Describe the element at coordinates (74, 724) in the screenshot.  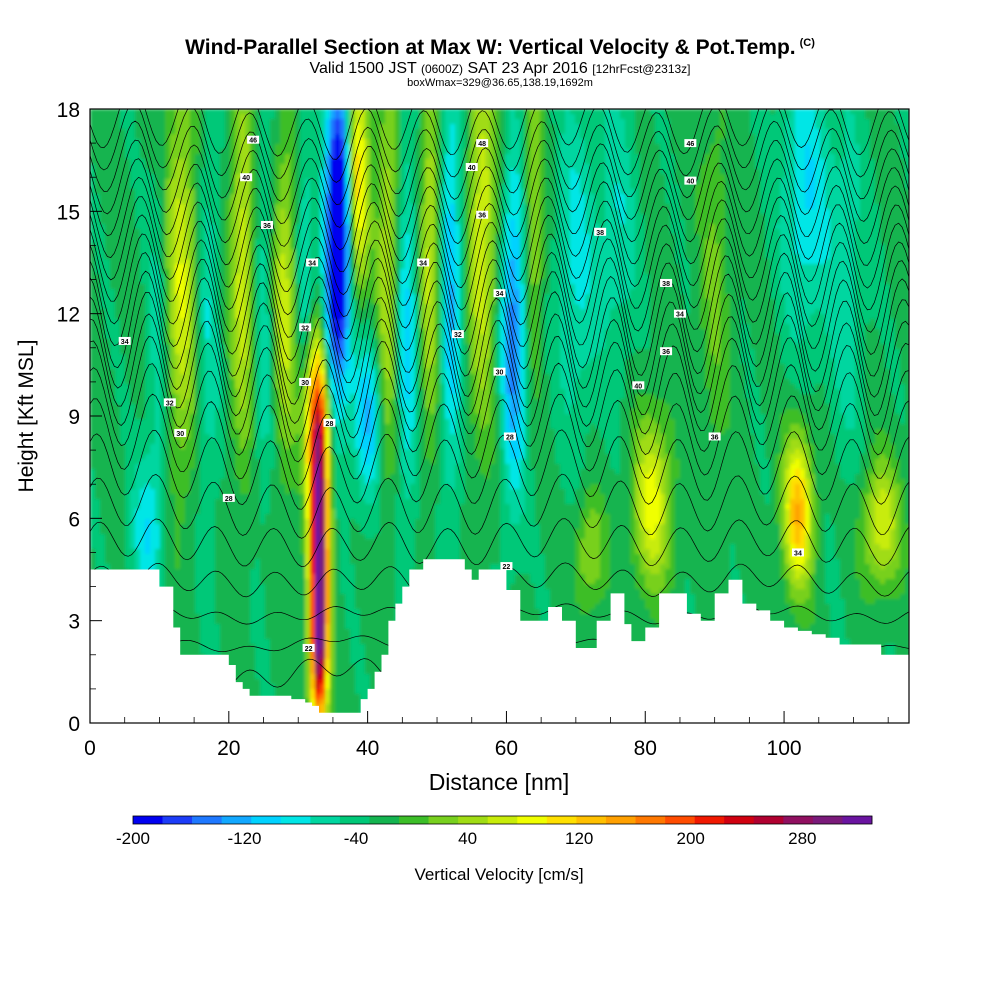
I see `y-tick-label: 0` at that location.